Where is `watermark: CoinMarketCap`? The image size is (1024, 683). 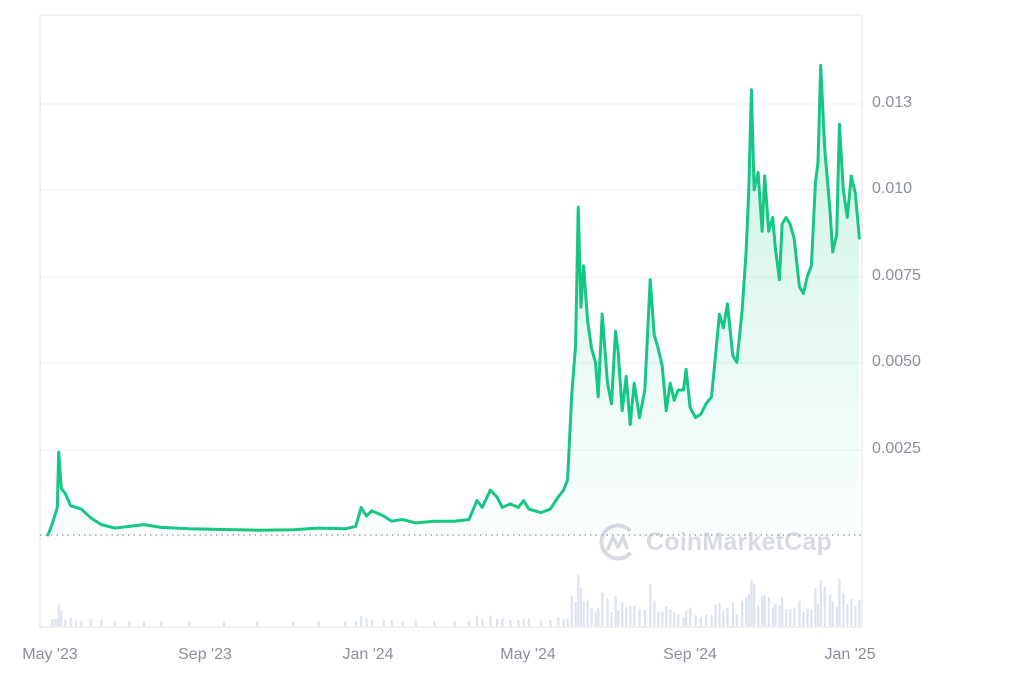
watermark: CoinMarketCap is located at coordinates (715, 542).